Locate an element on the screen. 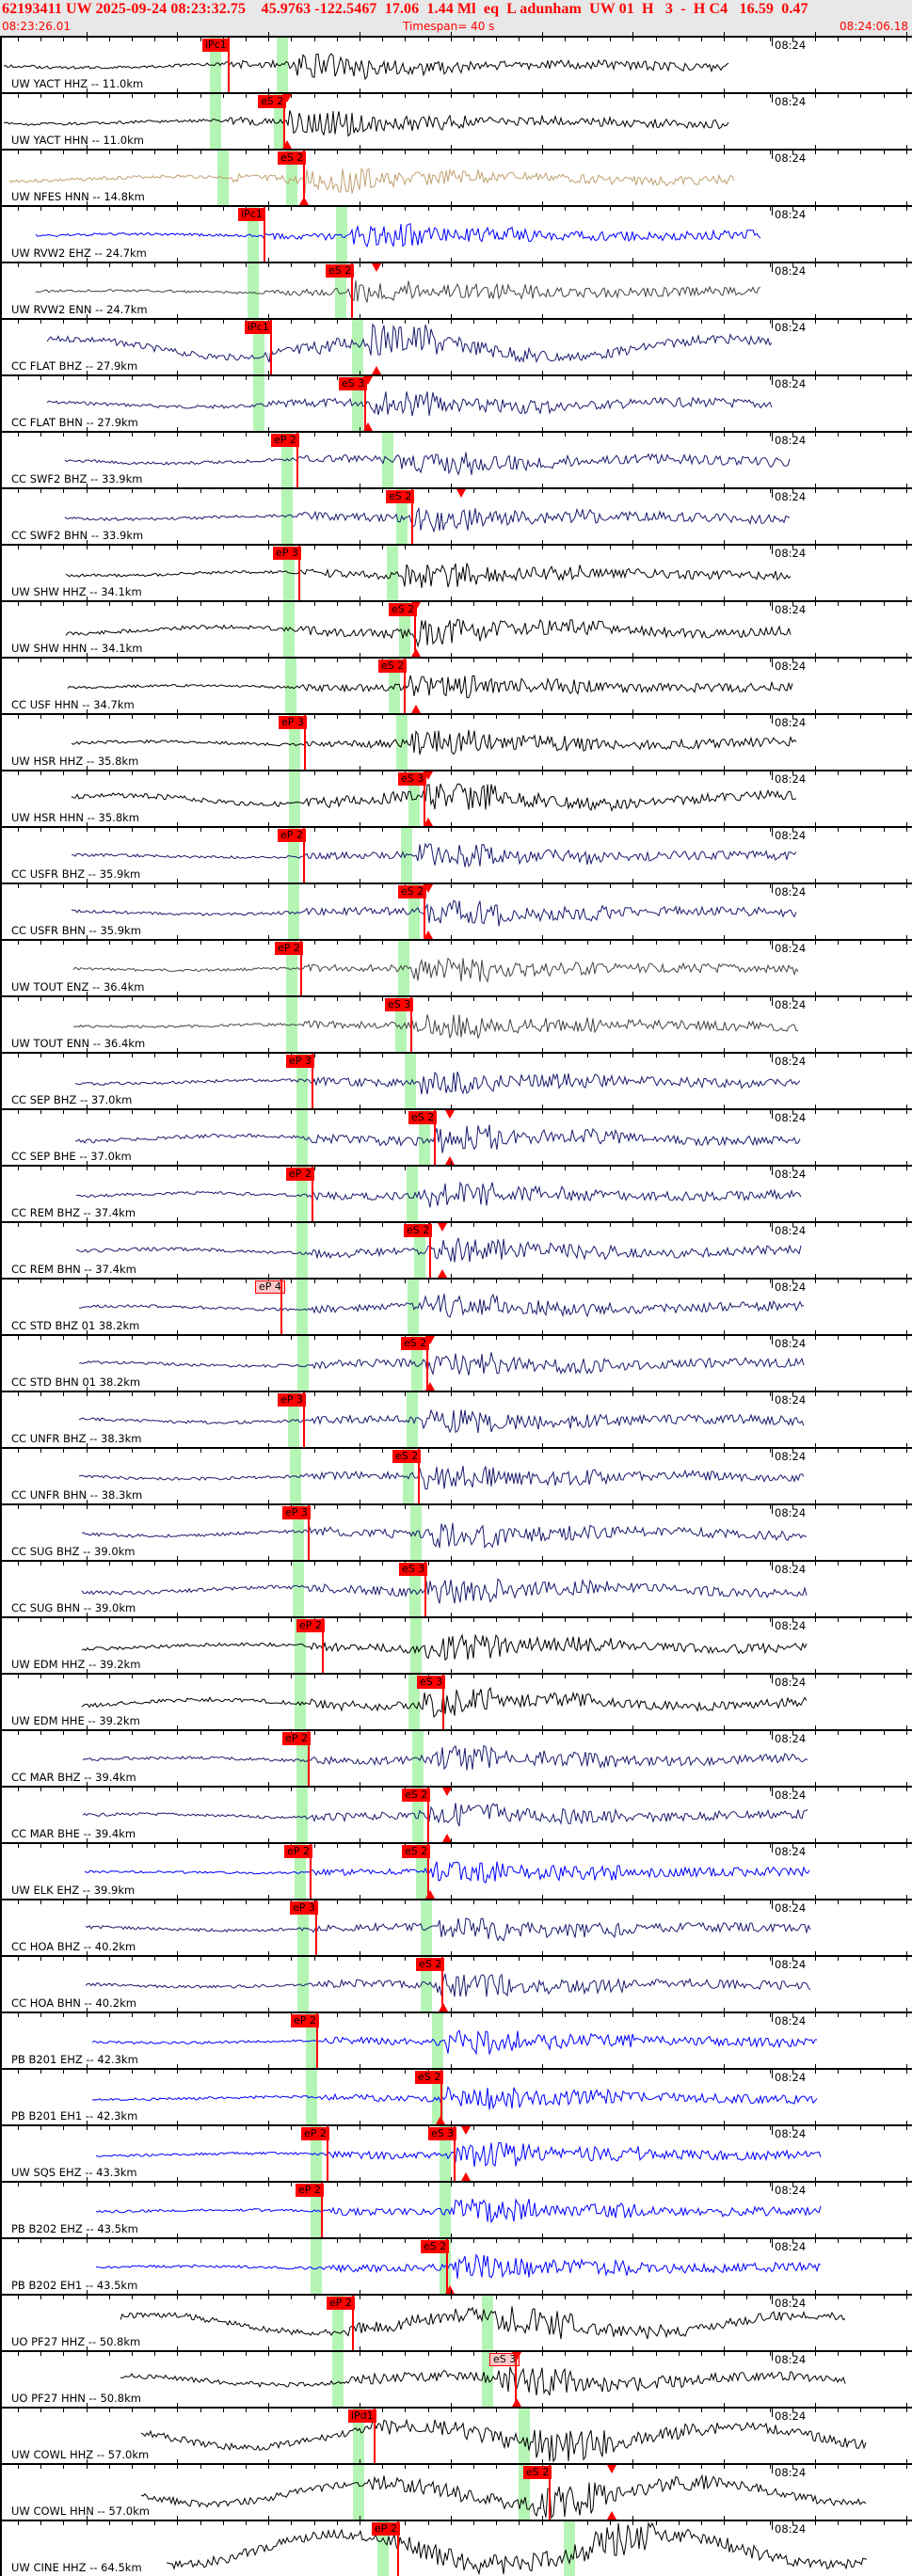  phase-pick-flag: eP 4 is located at coordinates (270, 1287).